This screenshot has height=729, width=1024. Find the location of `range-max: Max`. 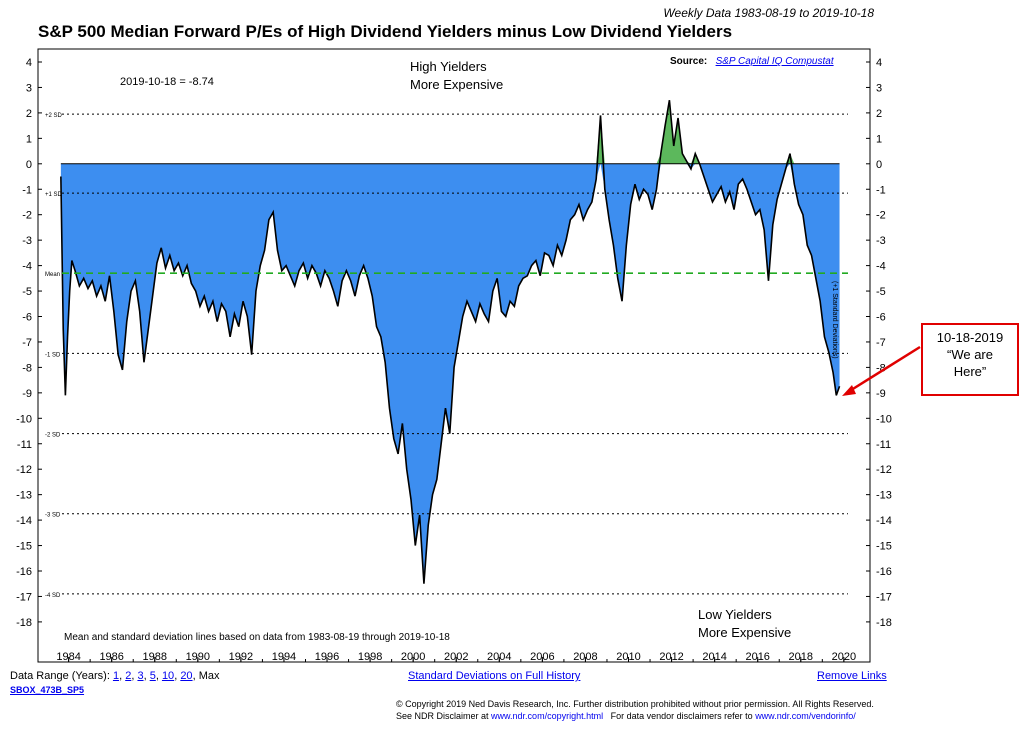

range-max: Max is located at coordinates (209, 676).